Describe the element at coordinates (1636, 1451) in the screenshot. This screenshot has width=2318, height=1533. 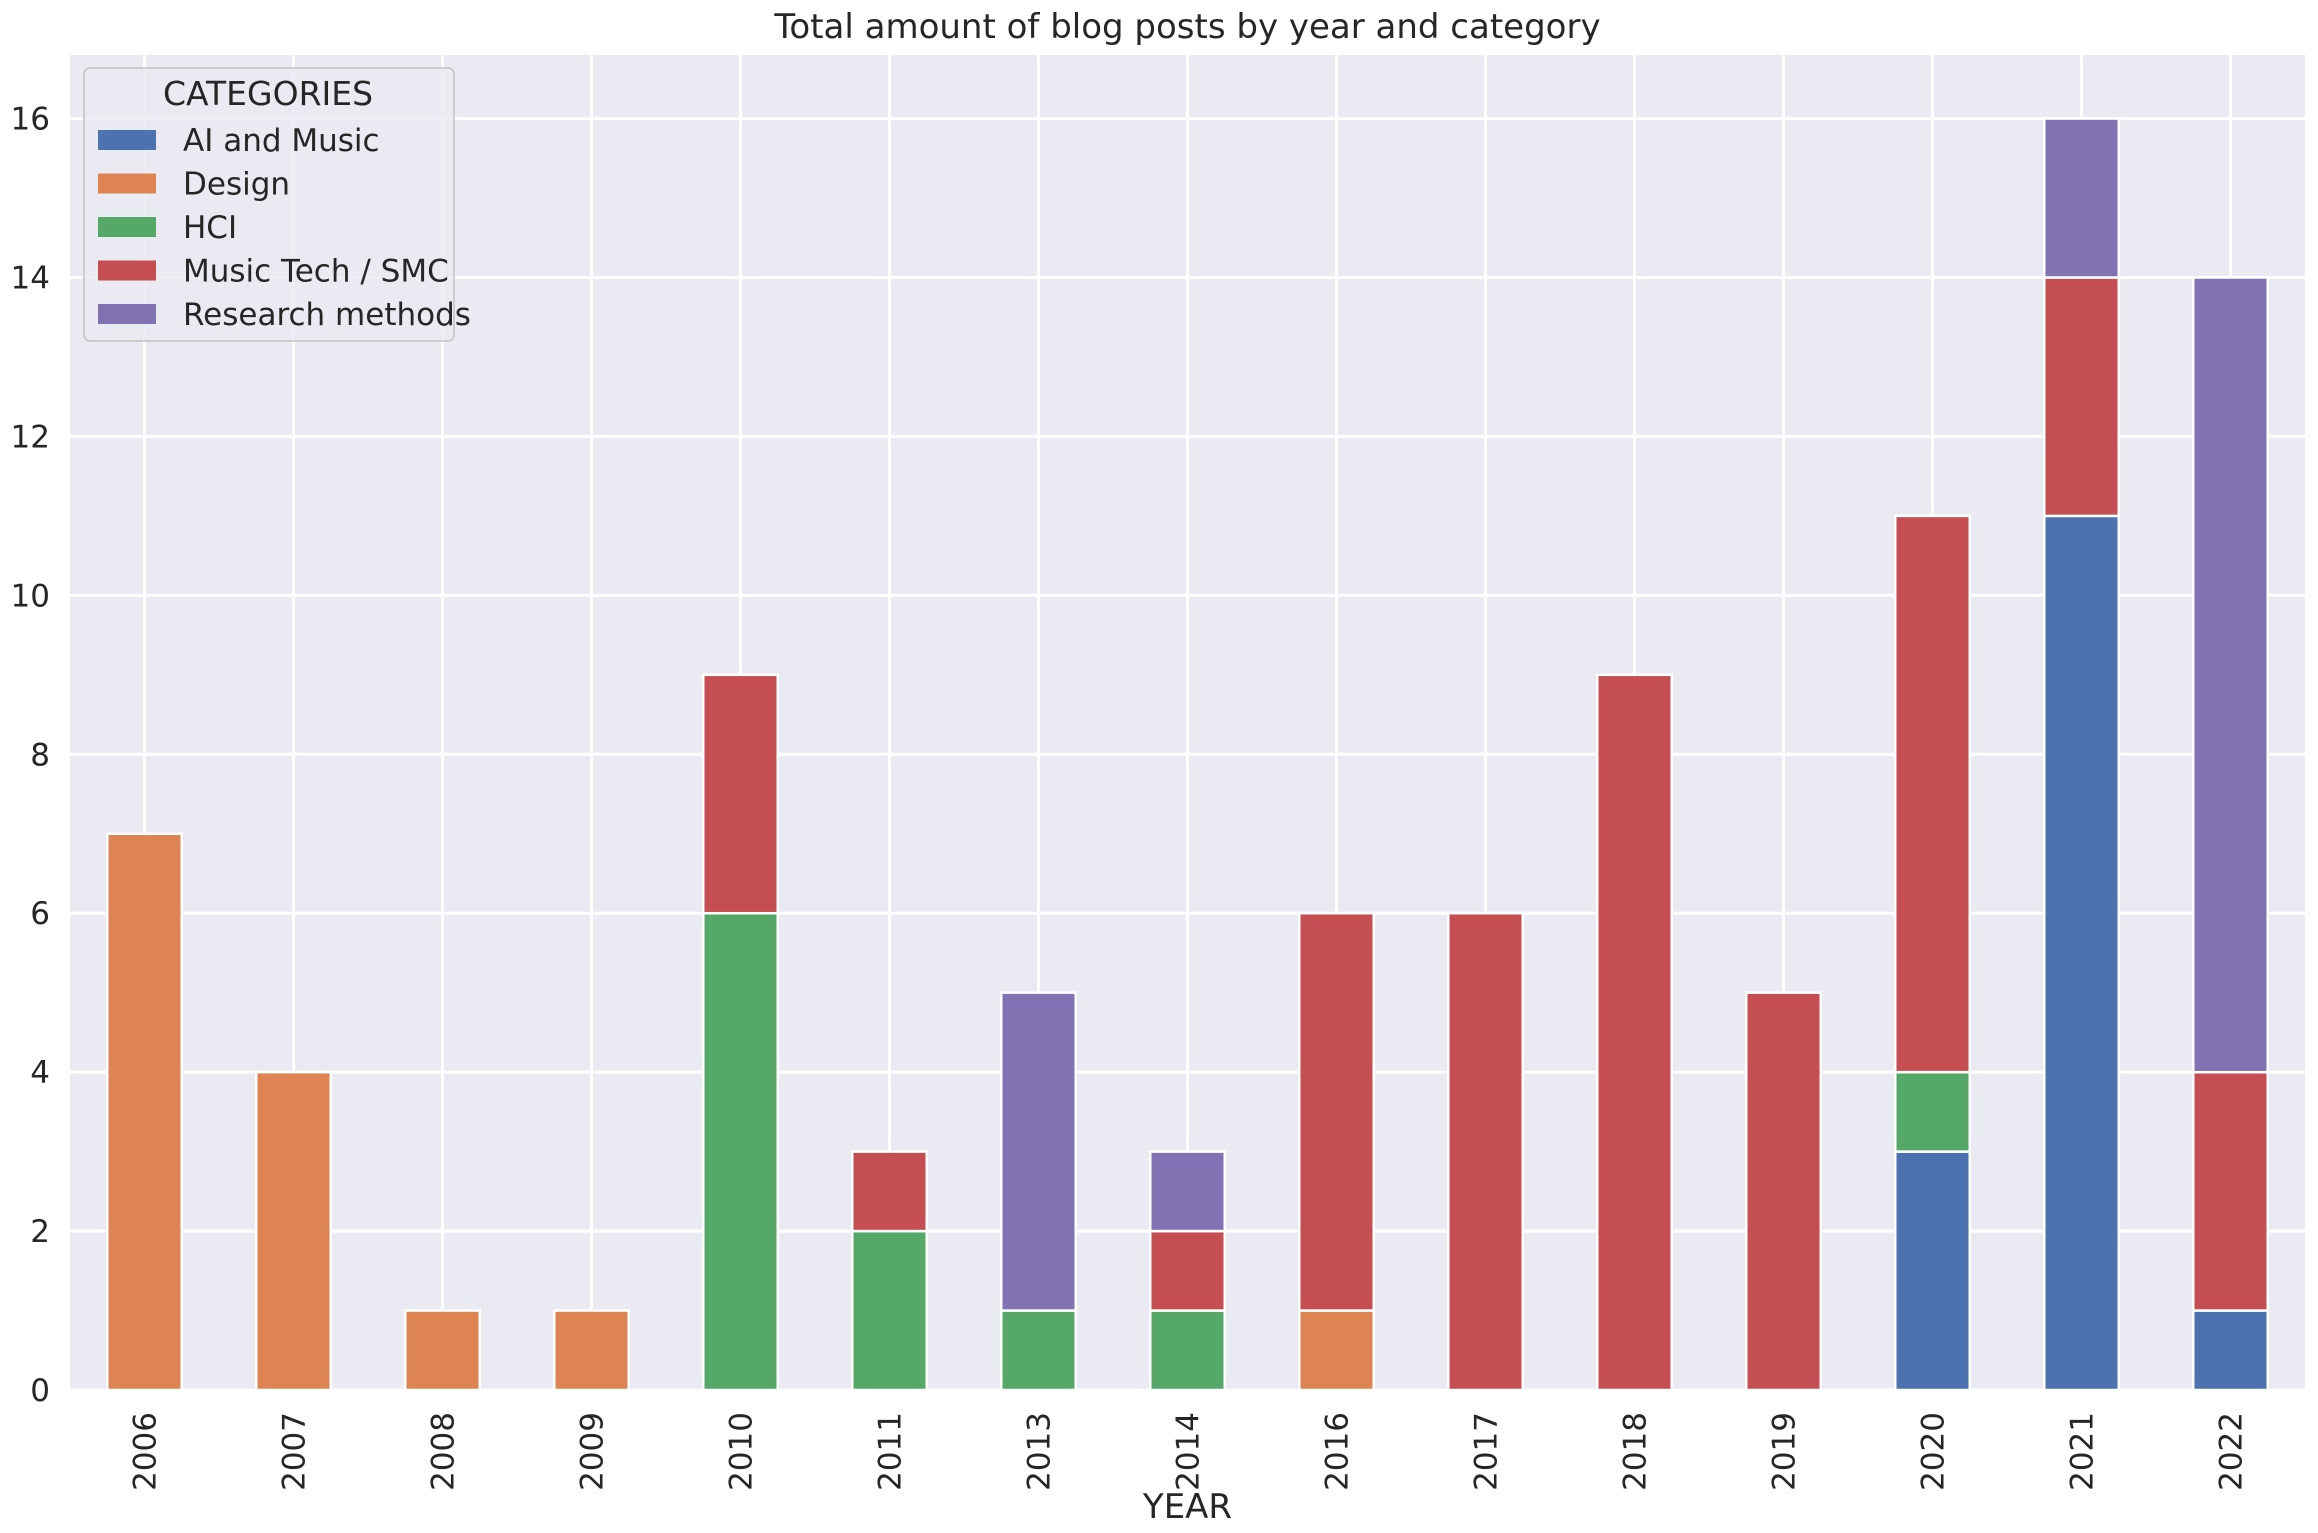
I see `x-tick-label: 2018` at that location.